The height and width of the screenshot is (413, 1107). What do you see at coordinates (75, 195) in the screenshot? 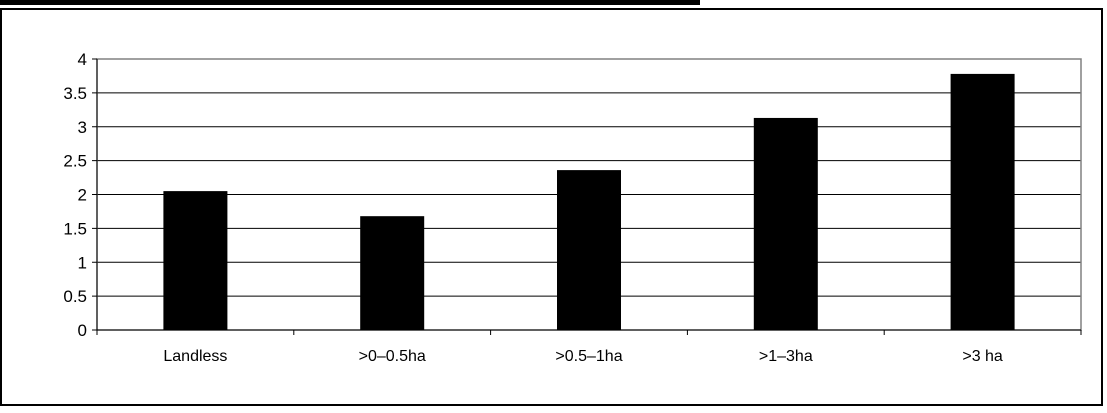
I see `y-tick-labels: 0 0.5 1 1.5 2 2.5 3 3.5 4` at bounding box center [75, 195].